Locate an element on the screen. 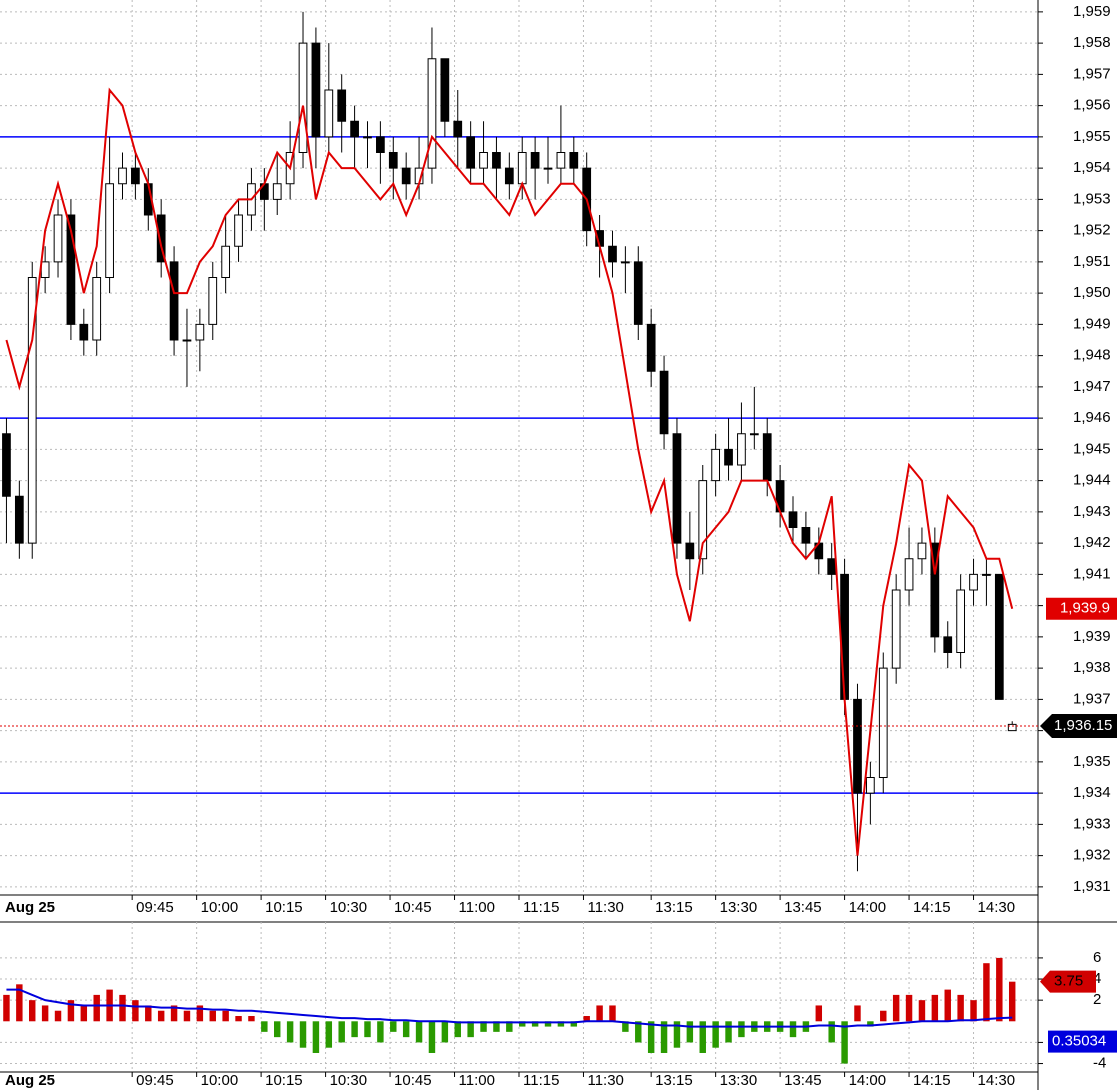 This screenshot has height=1090, width=1117. y-tick-label: 1,932 is located at coordinates (1092, 855).